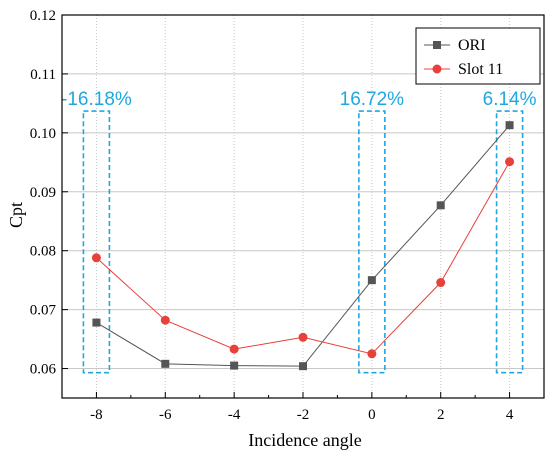  Describe the element at coordinates (510, 99) in the screenshot. I see `annotation-label: 6.14%` at that location.